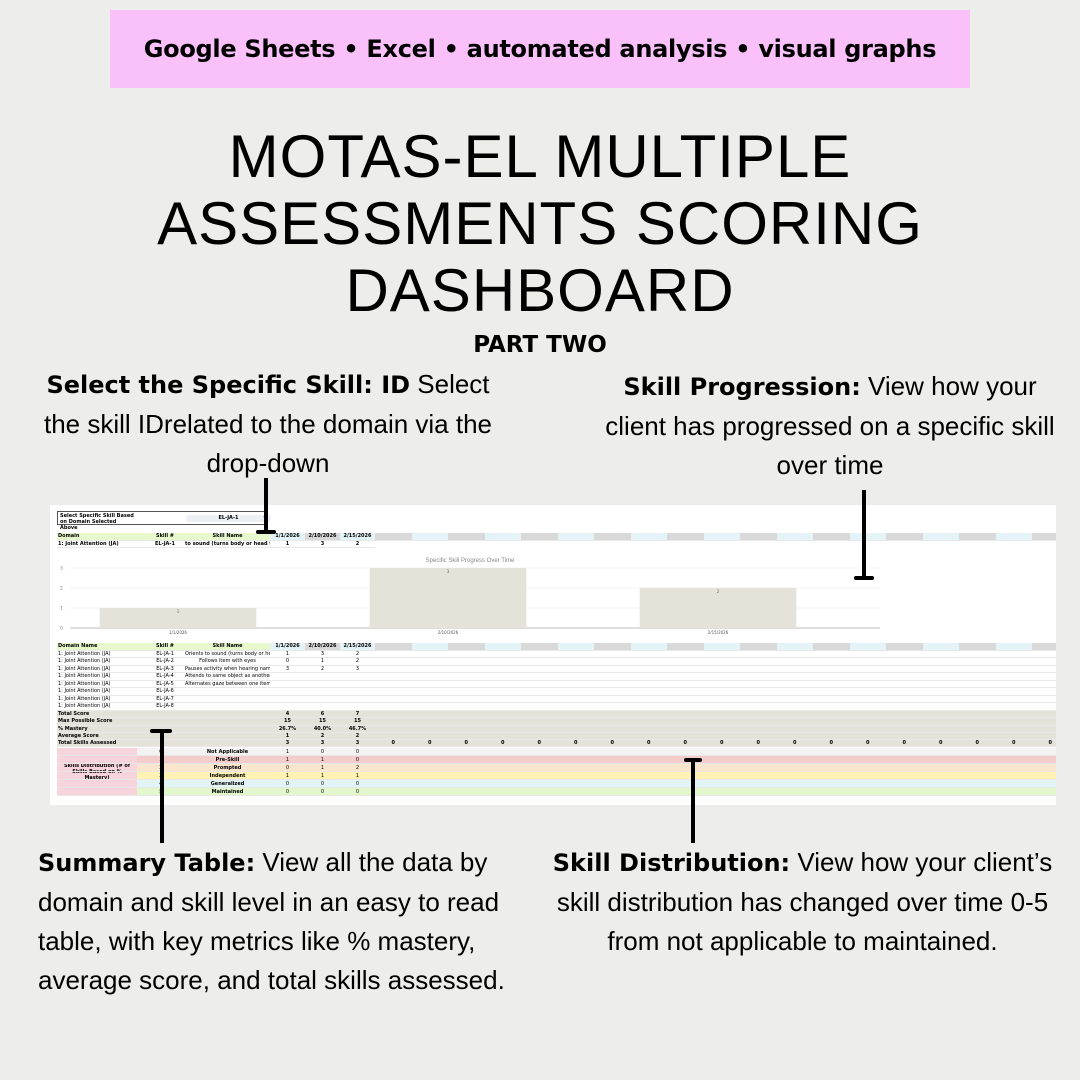  I want to click on table-row: 1: Joint Attention (JA) EL-JA-8, so click(556, 707).